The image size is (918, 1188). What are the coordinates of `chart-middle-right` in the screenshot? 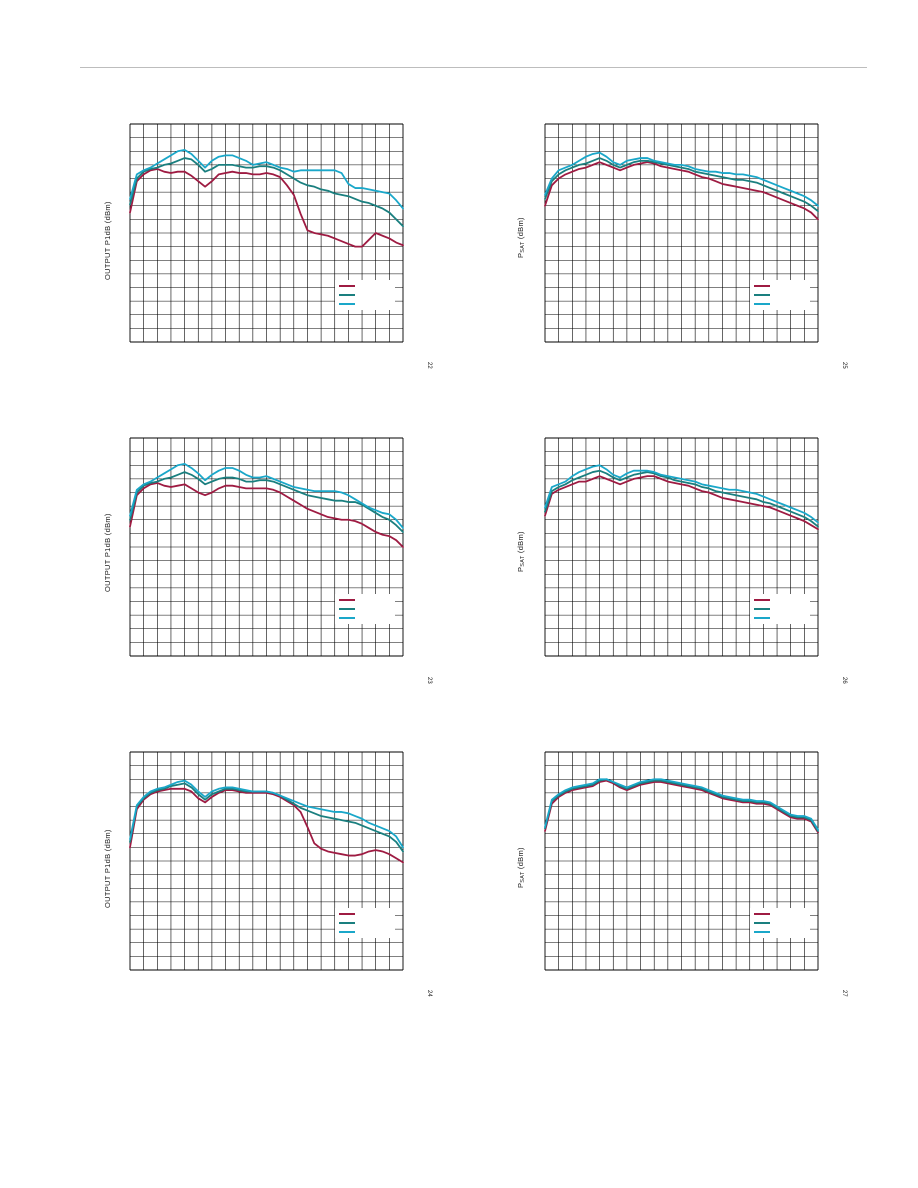 It's located at (681, 547).